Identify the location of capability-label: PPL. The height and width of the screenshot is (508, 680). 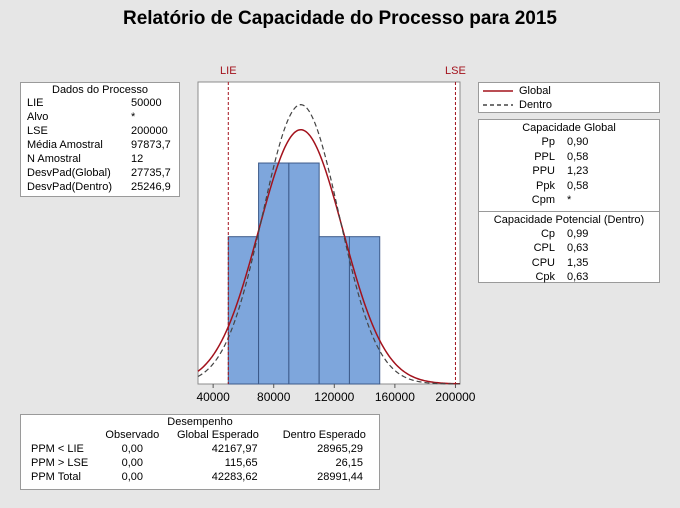
(544, 156).